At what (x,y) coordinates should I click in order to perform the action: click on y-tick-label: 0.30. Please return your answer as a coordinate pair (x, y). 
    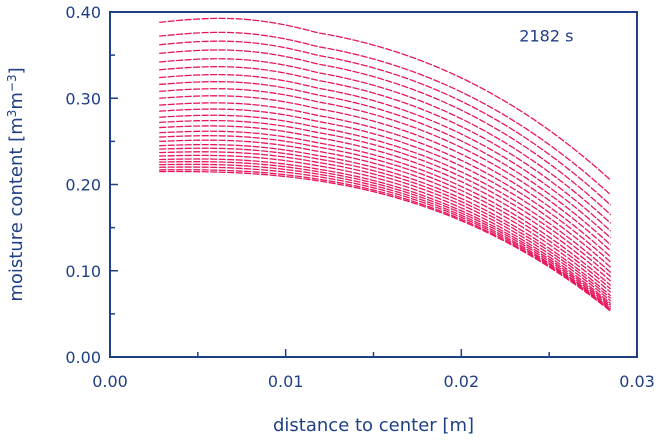
    Looking at the image, I should click on (83, 98).